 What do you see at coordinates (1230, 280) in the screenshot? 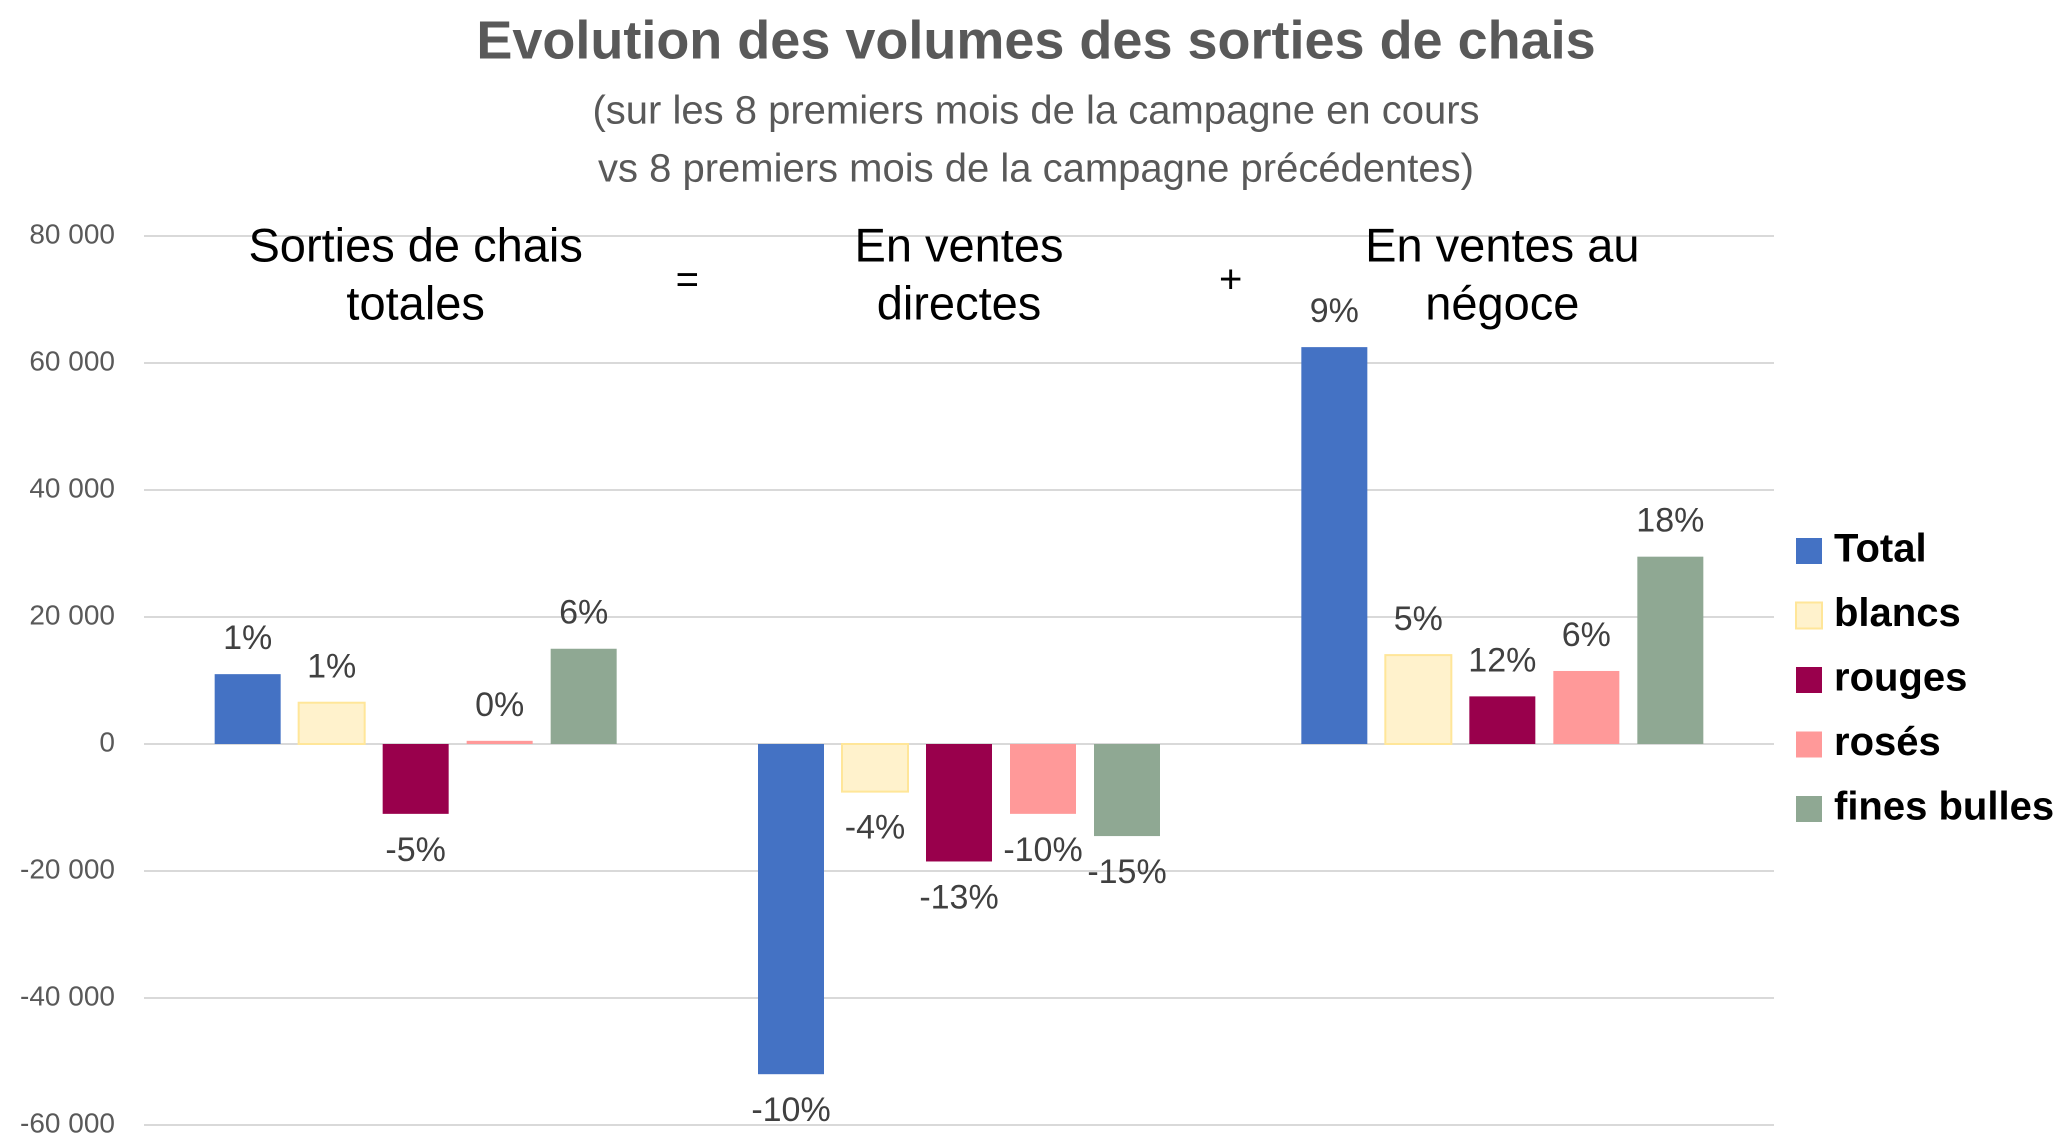
I see `operator: +` at bounding box center [1230, 280].